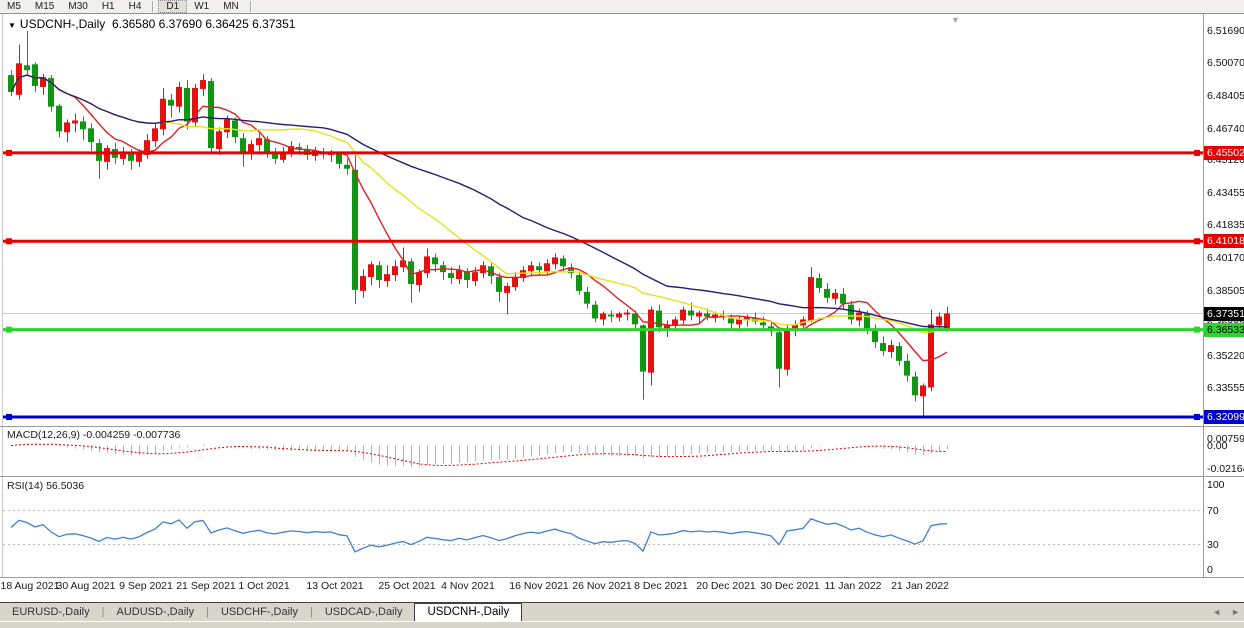  Describe the element at coordinates (12, 25) in the screenshot. I see `symbol-dropdown-icon: ▼` at that location.